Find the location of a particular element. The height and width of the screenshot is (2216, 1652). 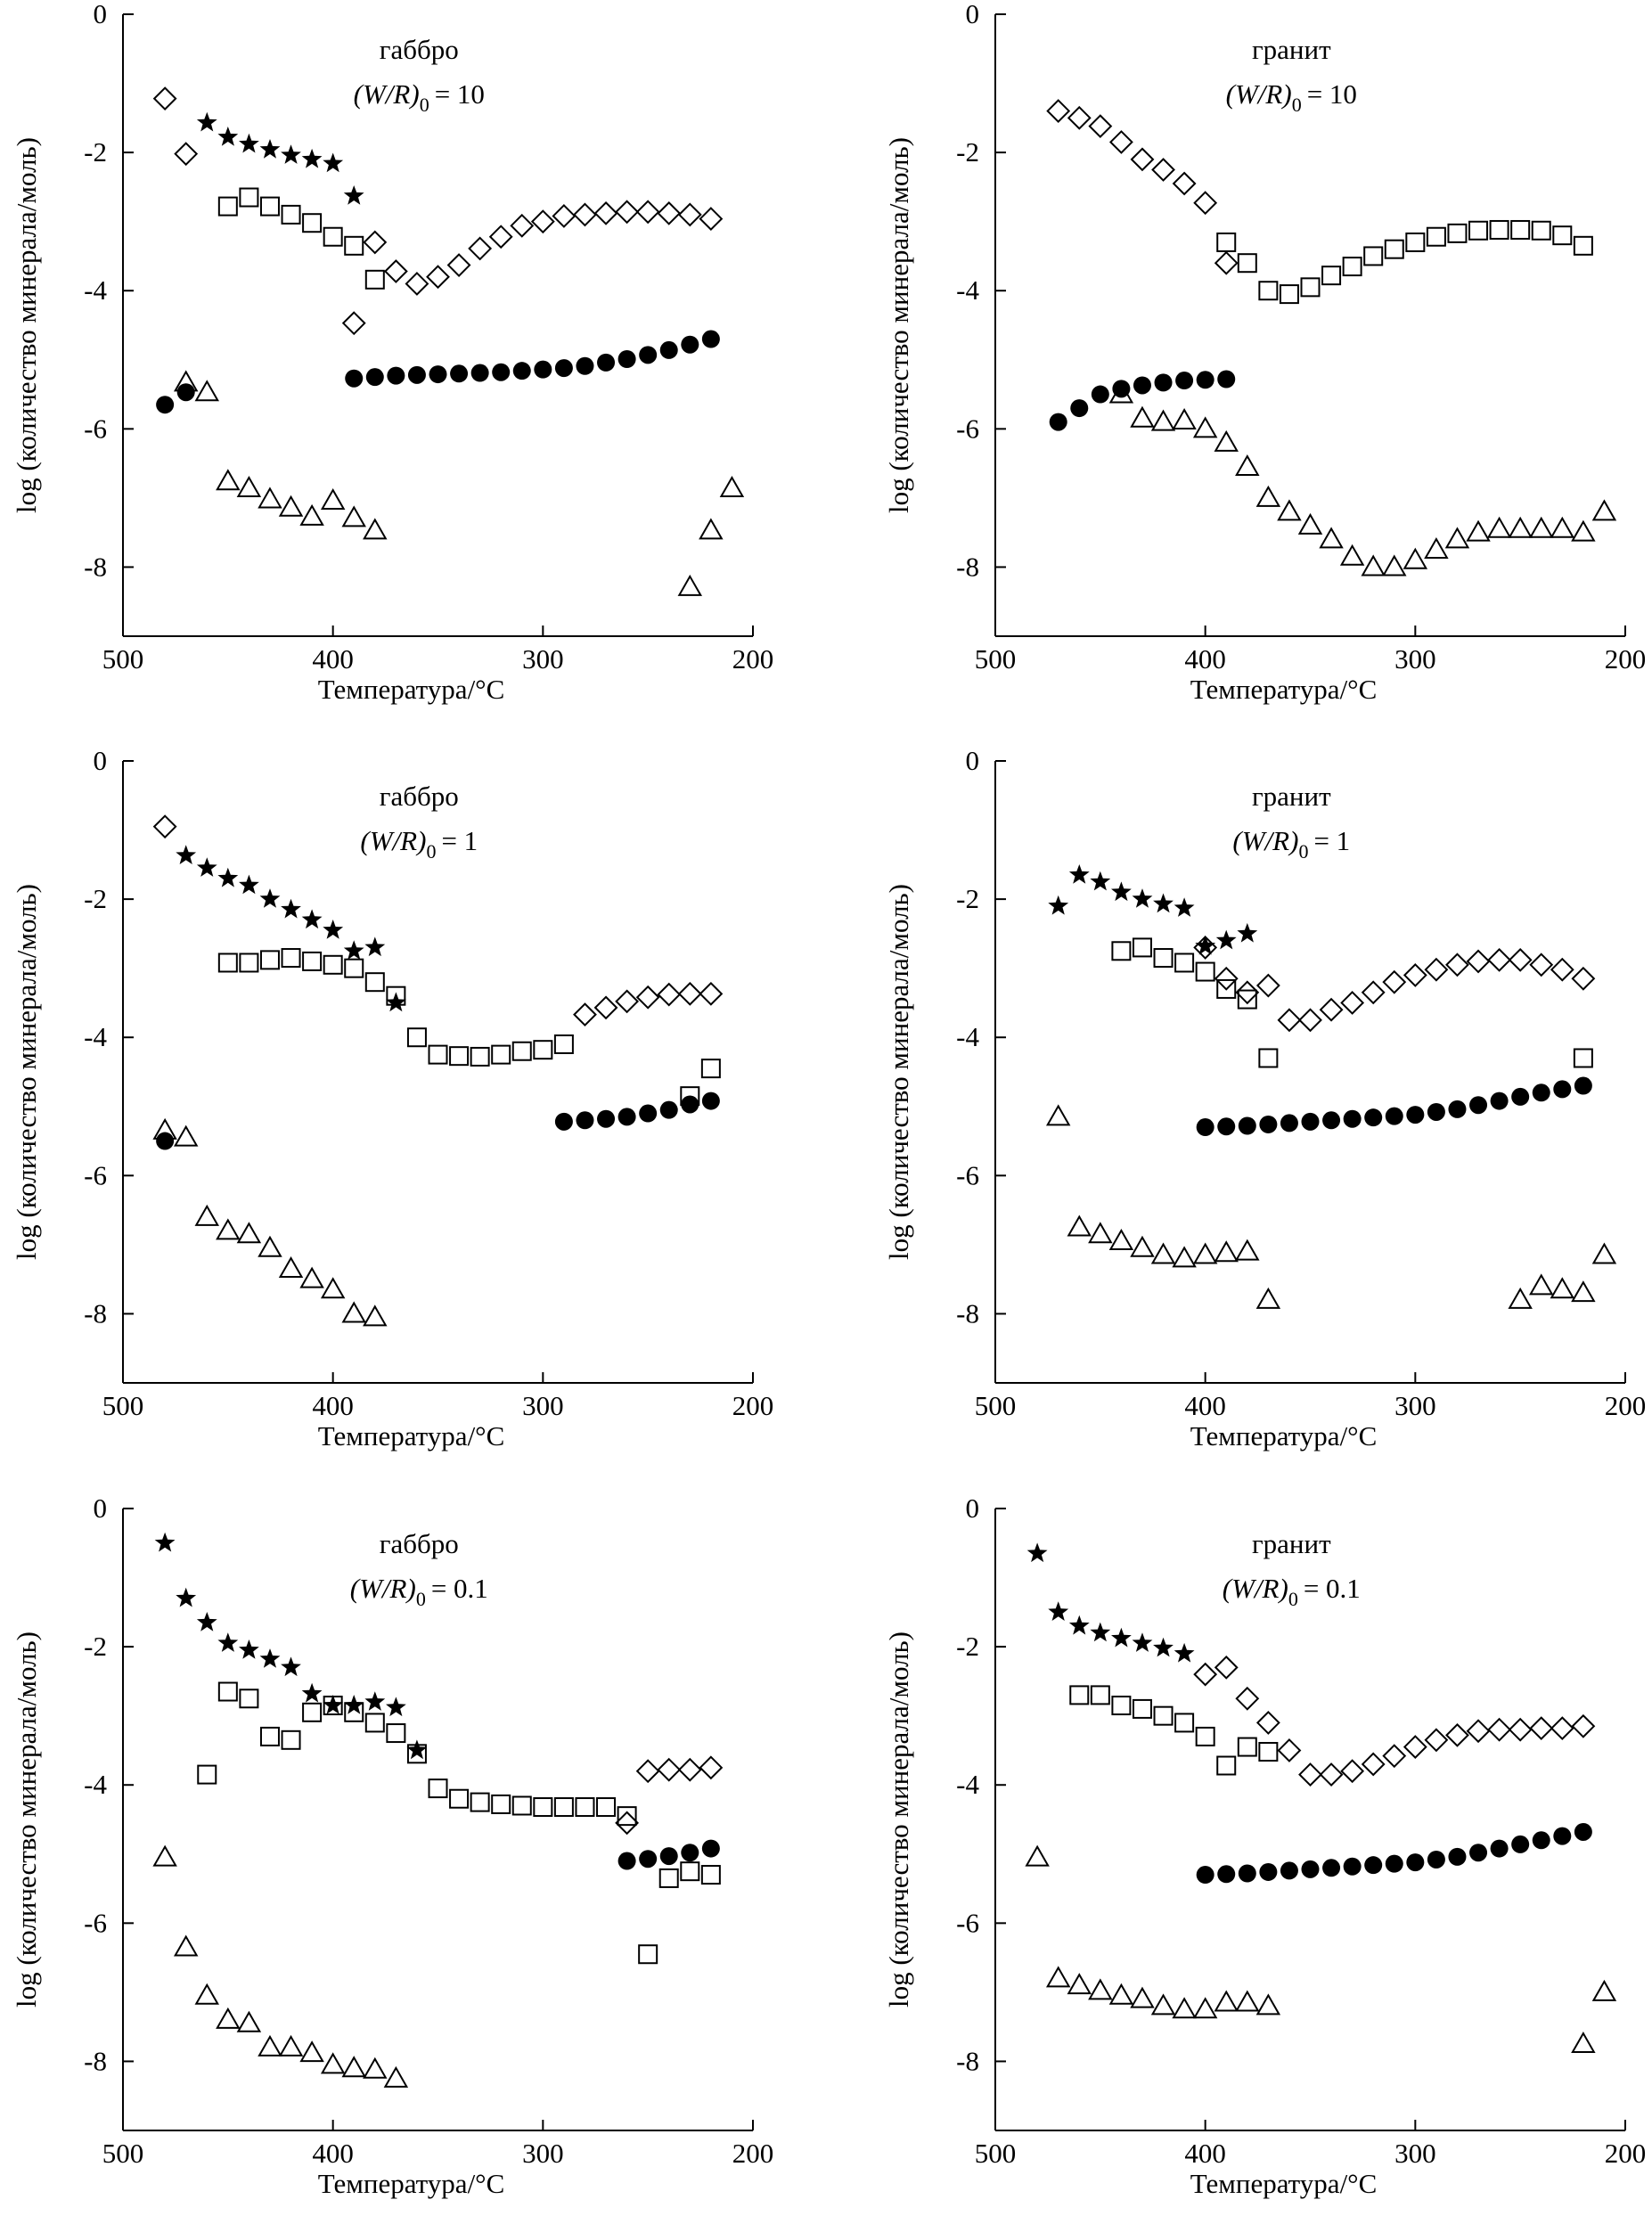

x-tick-label: 200 is located at coordinates (753, 659).